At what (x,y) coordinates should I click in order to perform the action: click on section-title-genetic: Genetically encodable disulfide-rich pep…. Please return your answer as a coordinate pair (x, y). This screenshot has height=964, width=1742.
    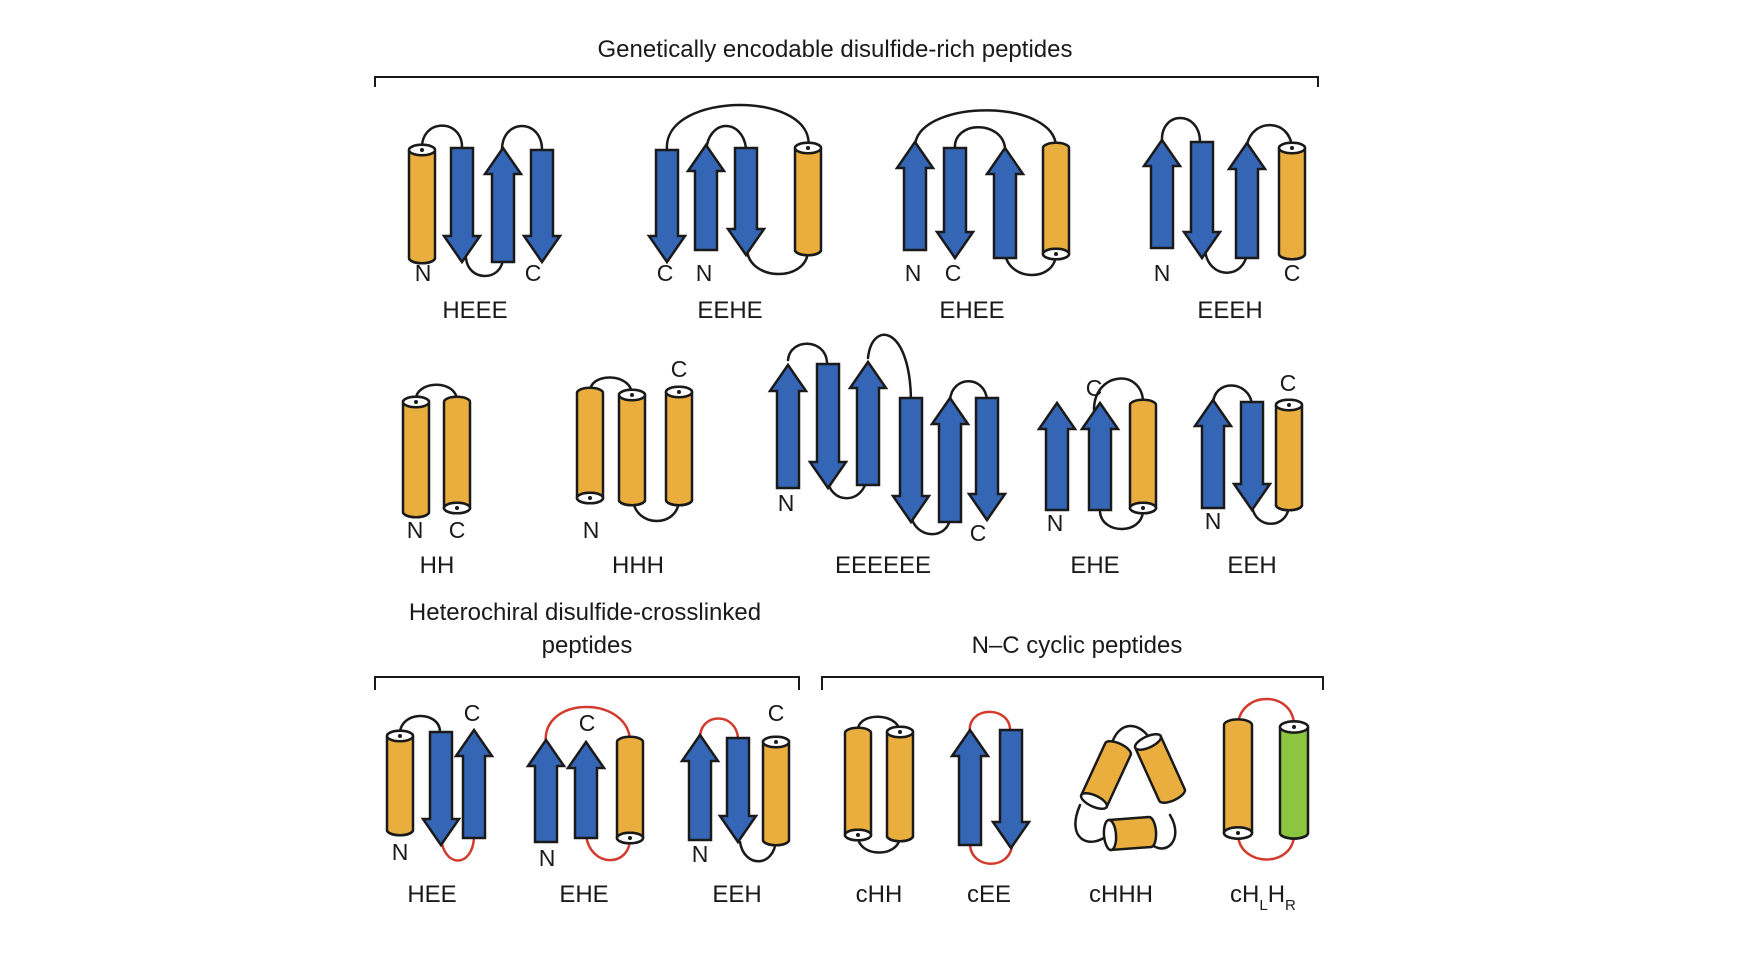
    Looking at the image, I should click on (835, 49).